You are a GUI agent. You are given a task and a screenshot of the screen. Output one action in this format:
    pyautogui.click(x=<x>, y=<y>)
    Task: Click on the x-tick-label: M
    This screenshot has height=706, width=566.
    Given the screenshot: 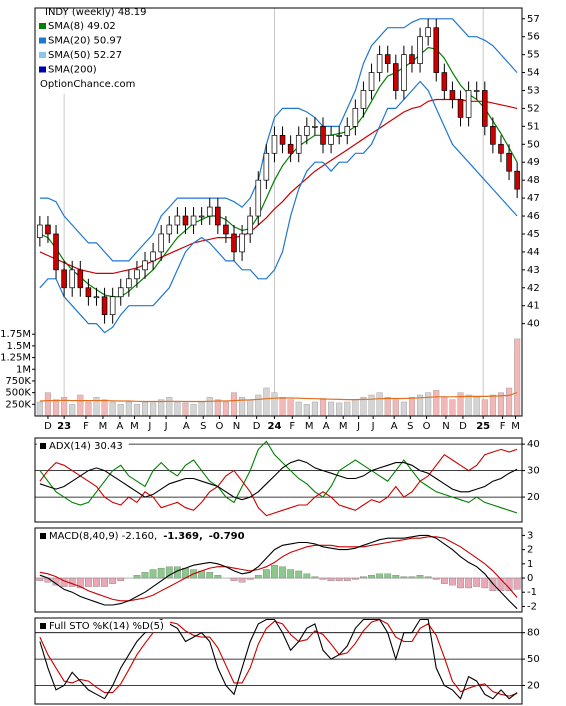 What is the action you would take?
    pyautogui.click(x=134, y=426)
    